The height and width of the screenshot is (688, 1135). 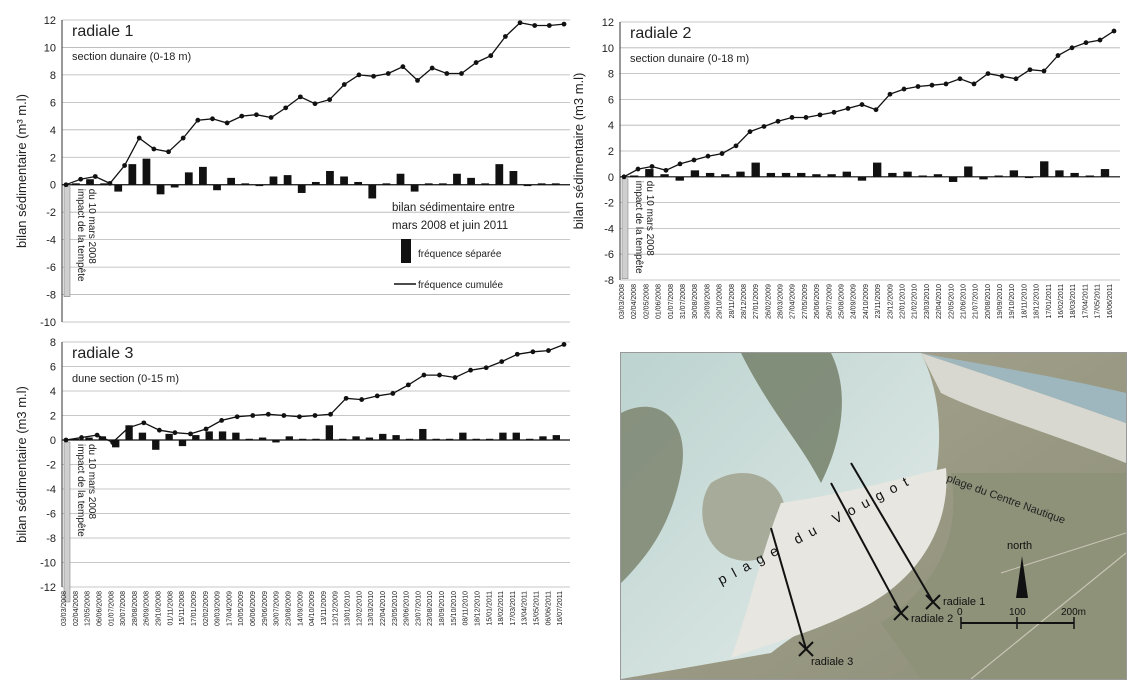 I want to click on storm-note: impact de la tempête du 10 mars 2008, so click(x=86, y=235).